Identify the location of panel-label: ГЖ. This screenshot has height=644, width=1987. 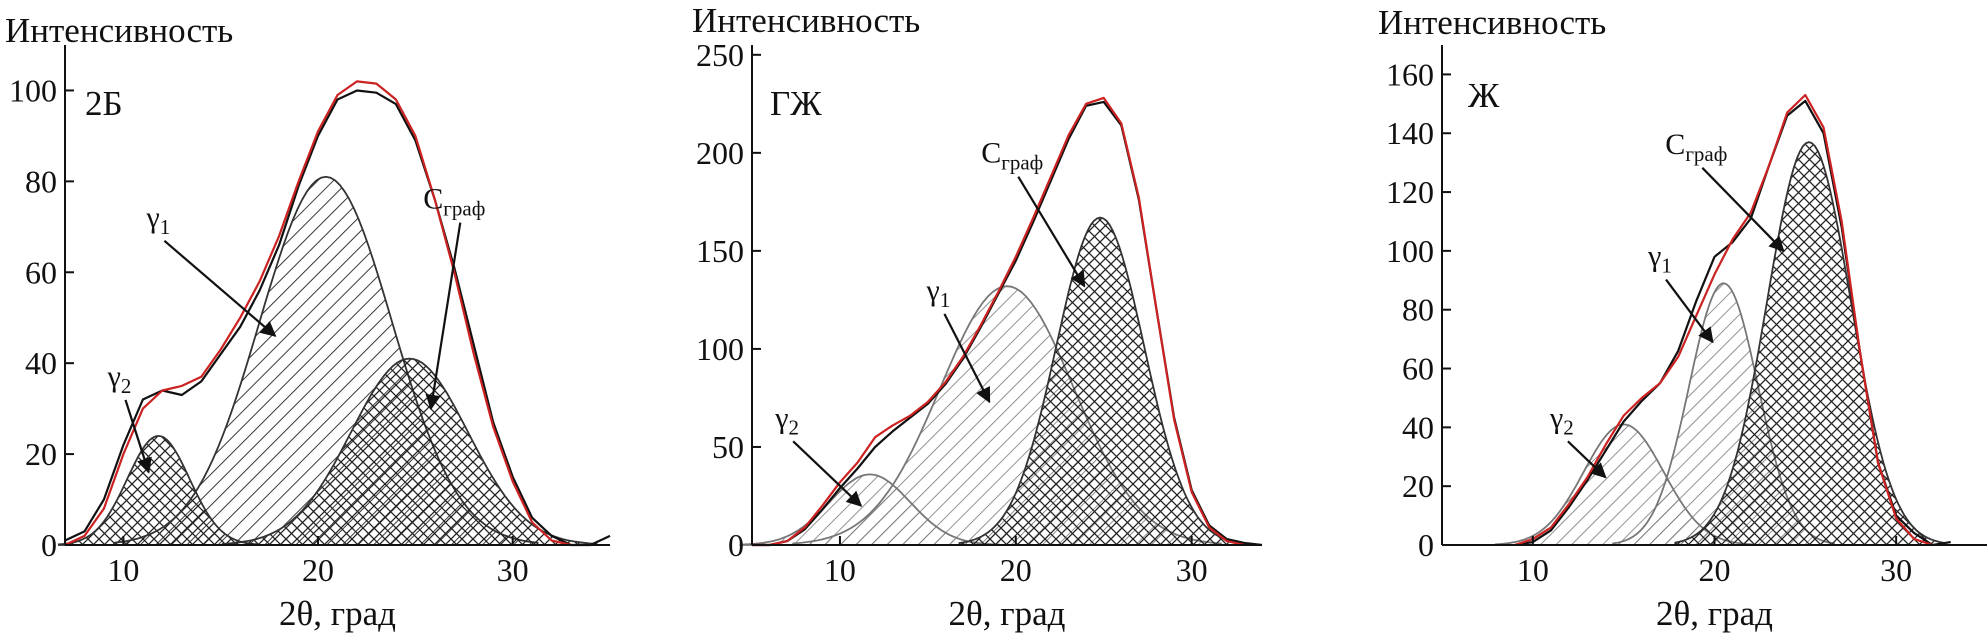
(796, 103).